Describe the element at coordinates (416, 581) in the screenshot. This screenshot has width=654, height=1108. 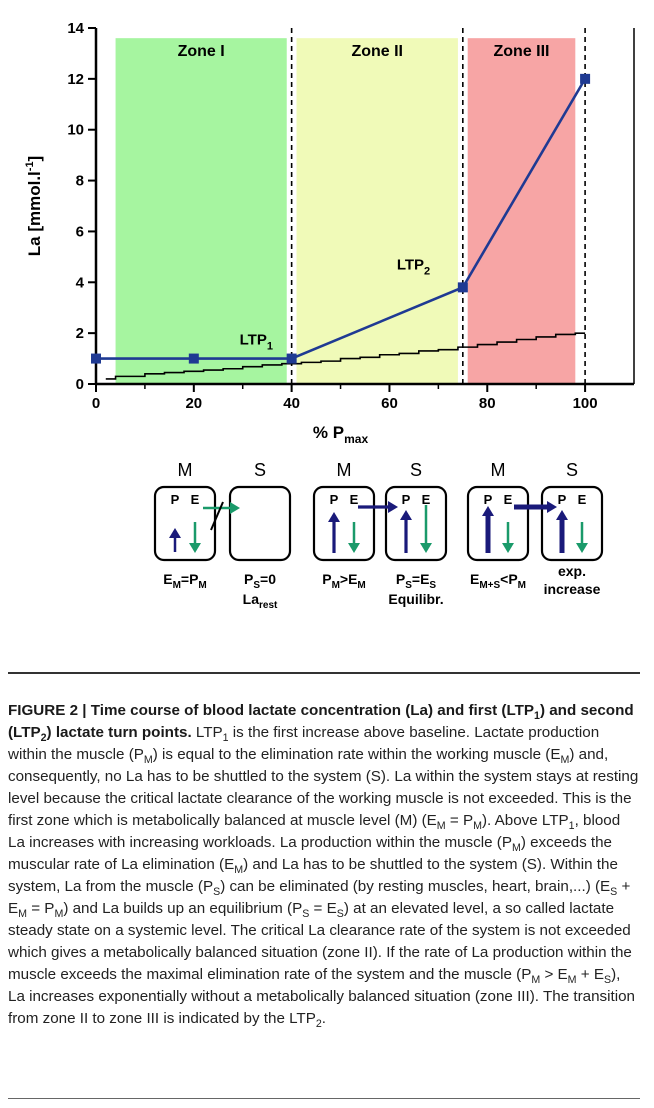
I see `diagram-label-4: PS=ES` at that location.